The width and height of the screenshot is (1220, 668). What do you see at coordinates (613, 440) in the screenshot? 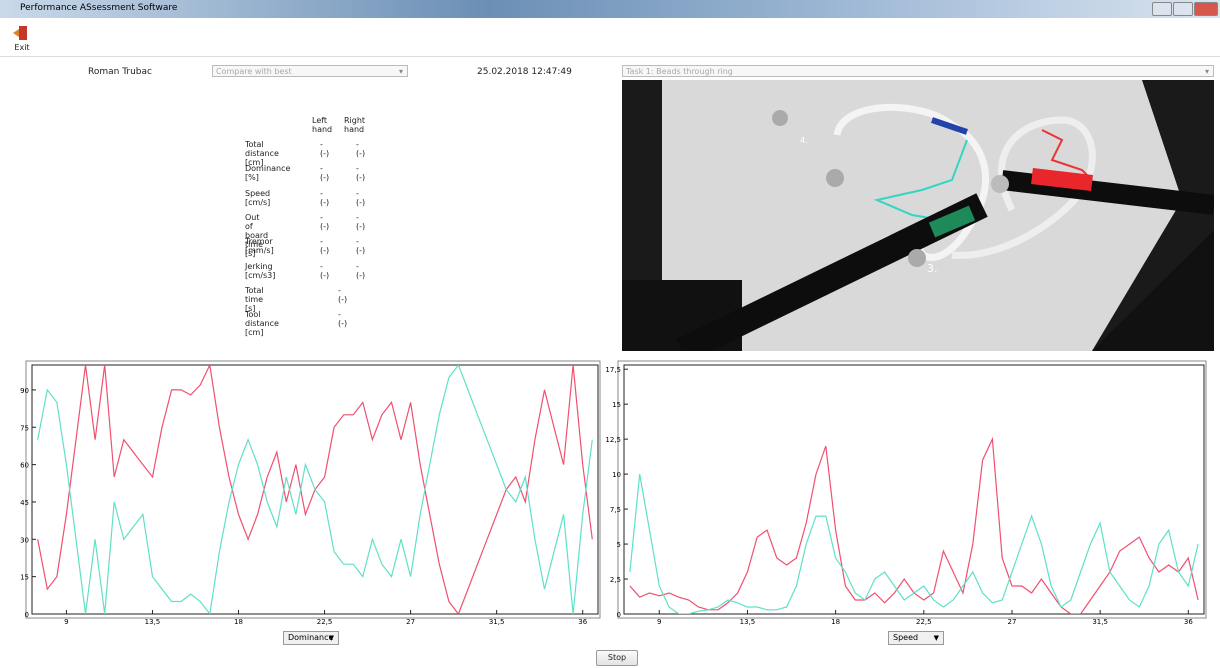
I see `y-tick-label: 12,5` at bounding box center [613, 440].